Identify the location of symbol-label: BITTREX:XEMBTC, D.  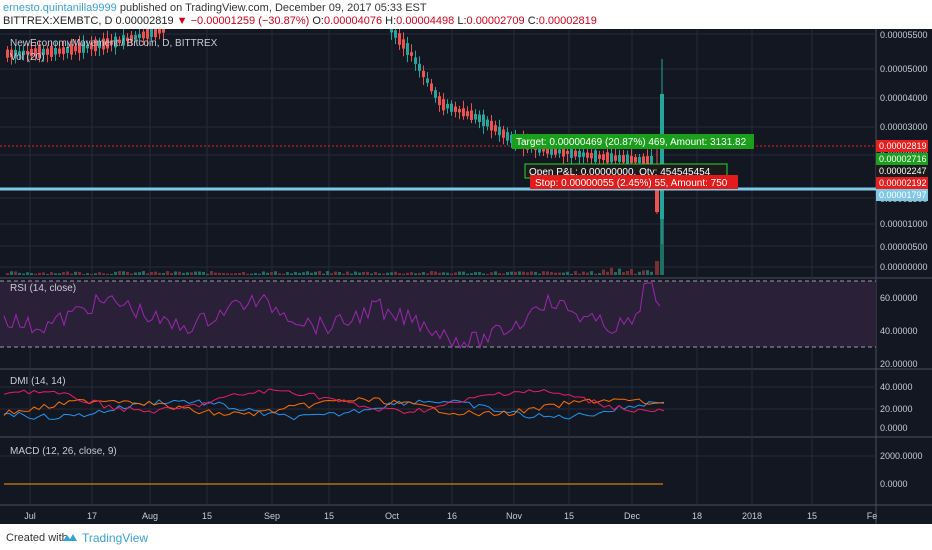
(58, 21).